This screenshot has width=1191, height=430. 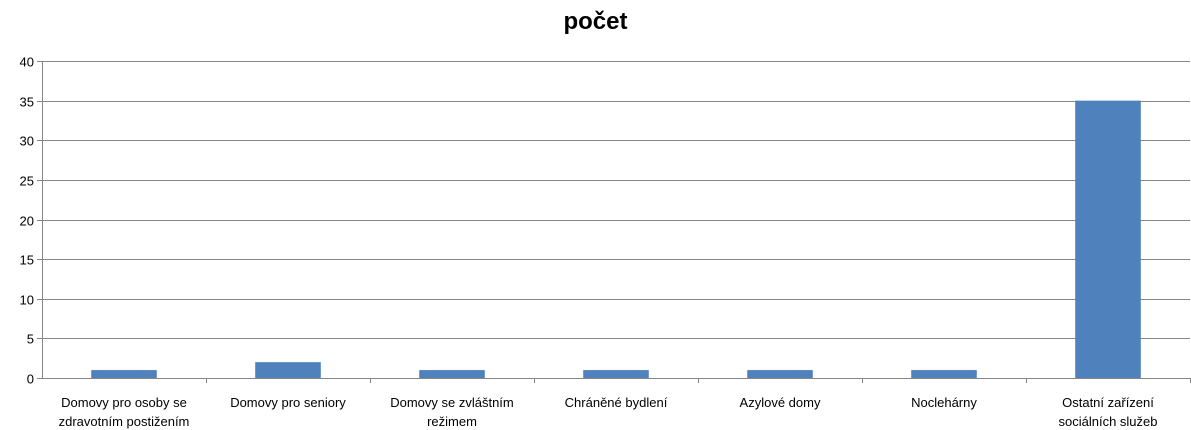 What do you see at coordinates (780, 402) in the screenshot?
I see `x-tick-label: Azylové domy` at bounding box center [780, 402].